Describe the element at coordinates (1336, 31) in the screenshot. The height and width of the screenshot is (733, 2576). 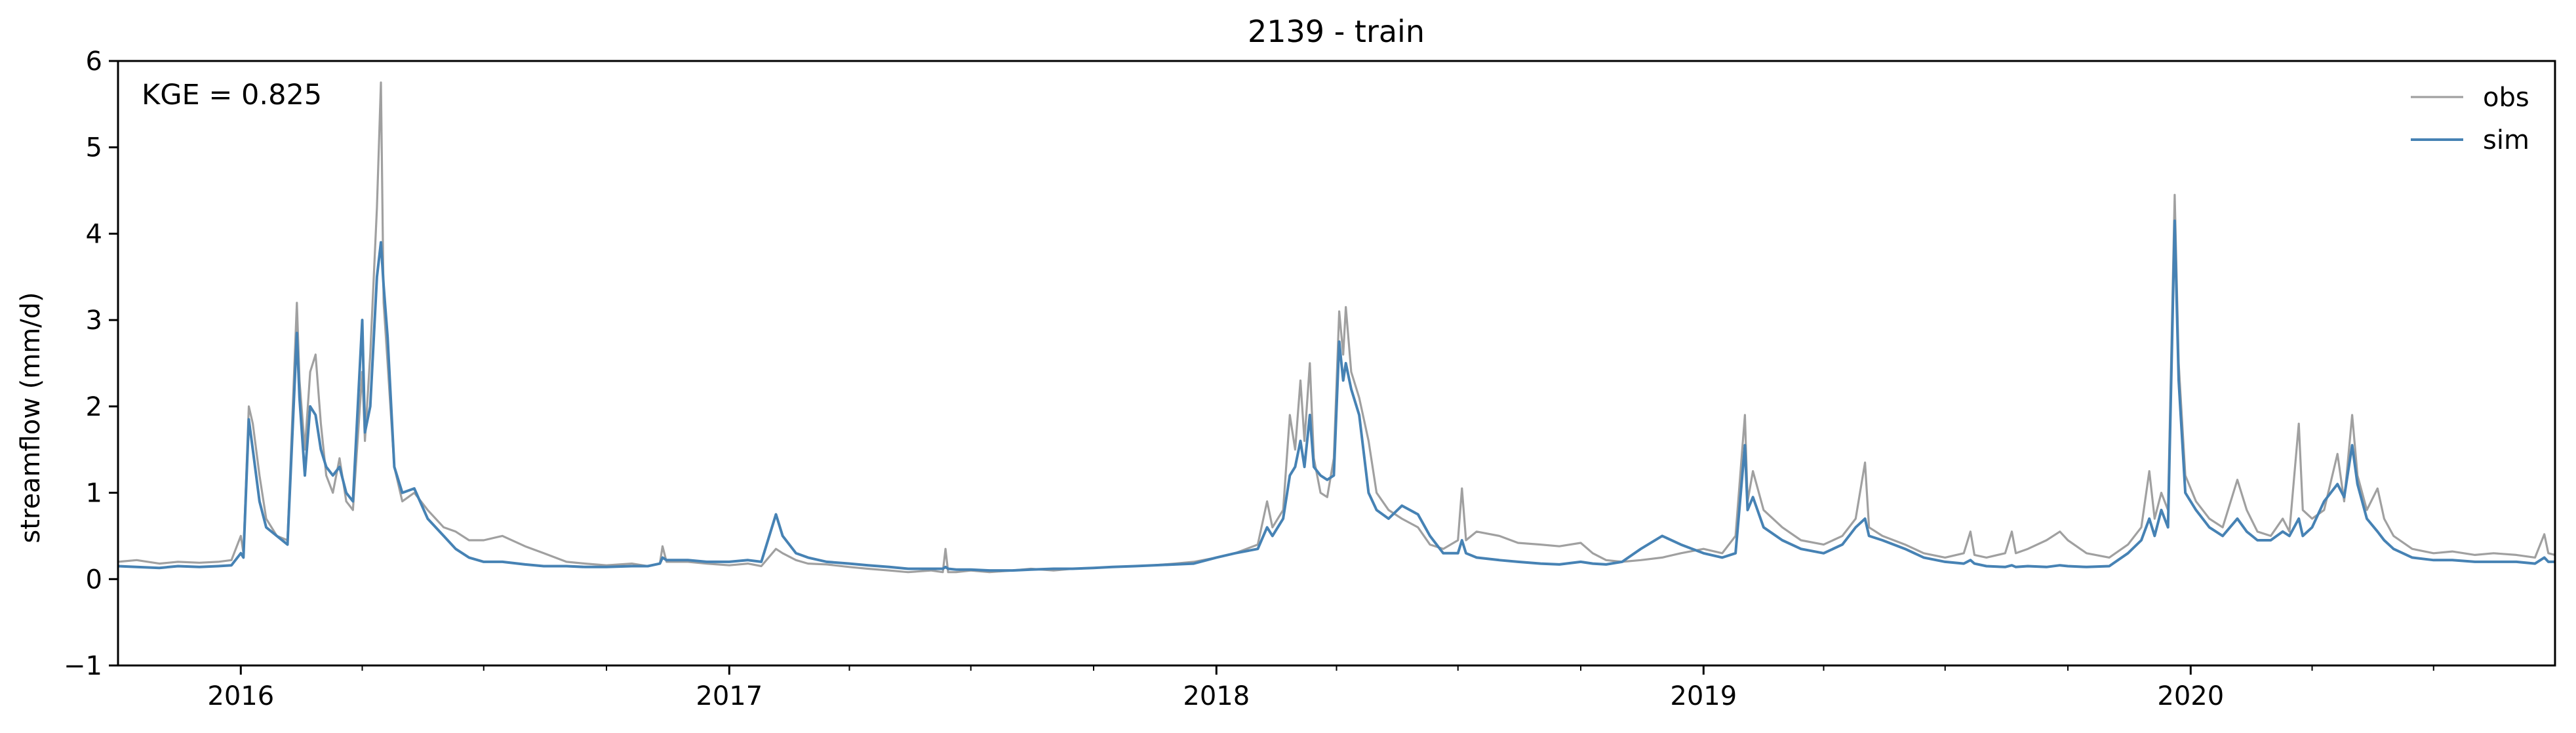
I see `chart-title: 2139 - train` at that location.